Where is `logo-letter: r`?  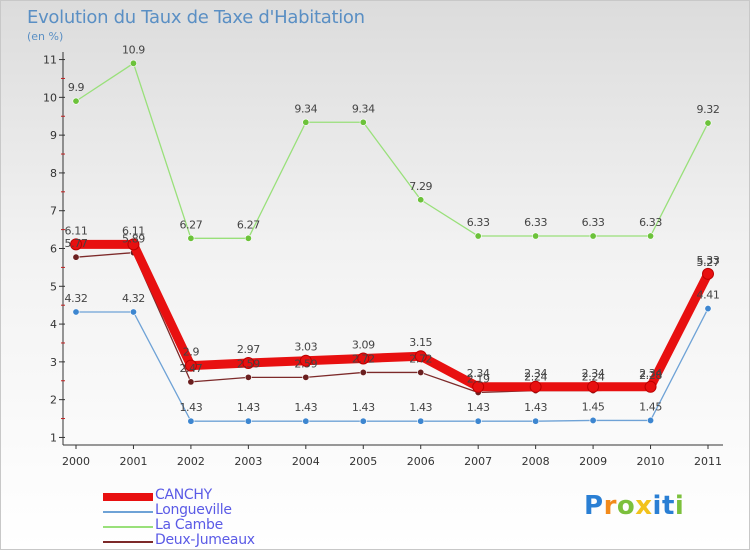 logo-letter: r is located at coordinates (610, 506).